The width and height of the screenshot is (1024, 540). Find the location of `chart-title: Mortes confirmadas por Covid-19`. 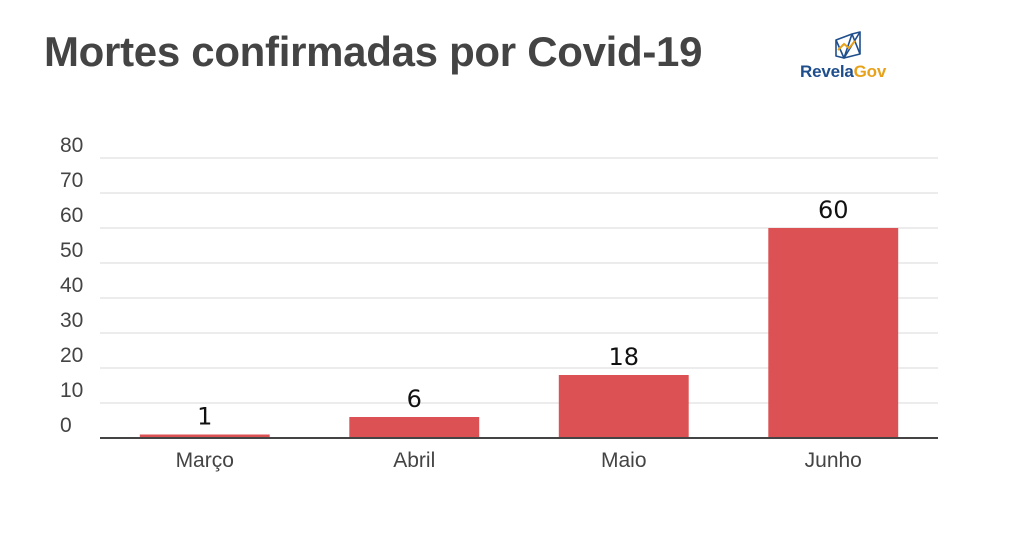

chart-title: Mortes confirmadas por Covid-19 is located at coordinates (373, 51).